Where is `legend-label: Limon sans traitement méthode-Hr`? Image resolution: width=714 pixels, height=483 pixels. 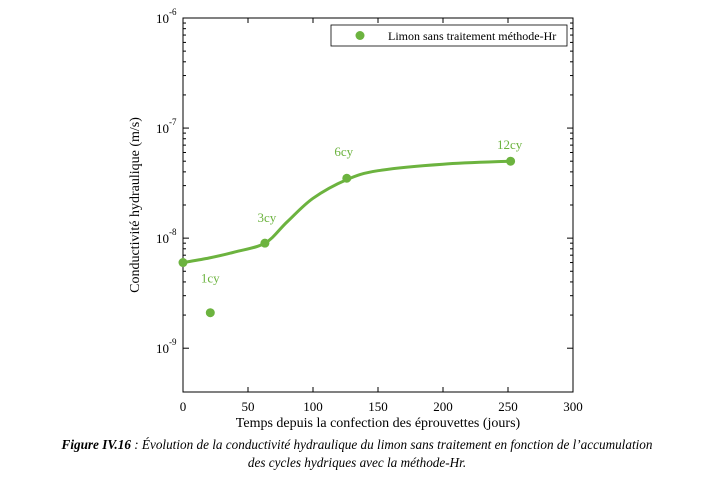 legend-label: Limon sans traitement méthode-Hr is located at coordinates (472, 36).